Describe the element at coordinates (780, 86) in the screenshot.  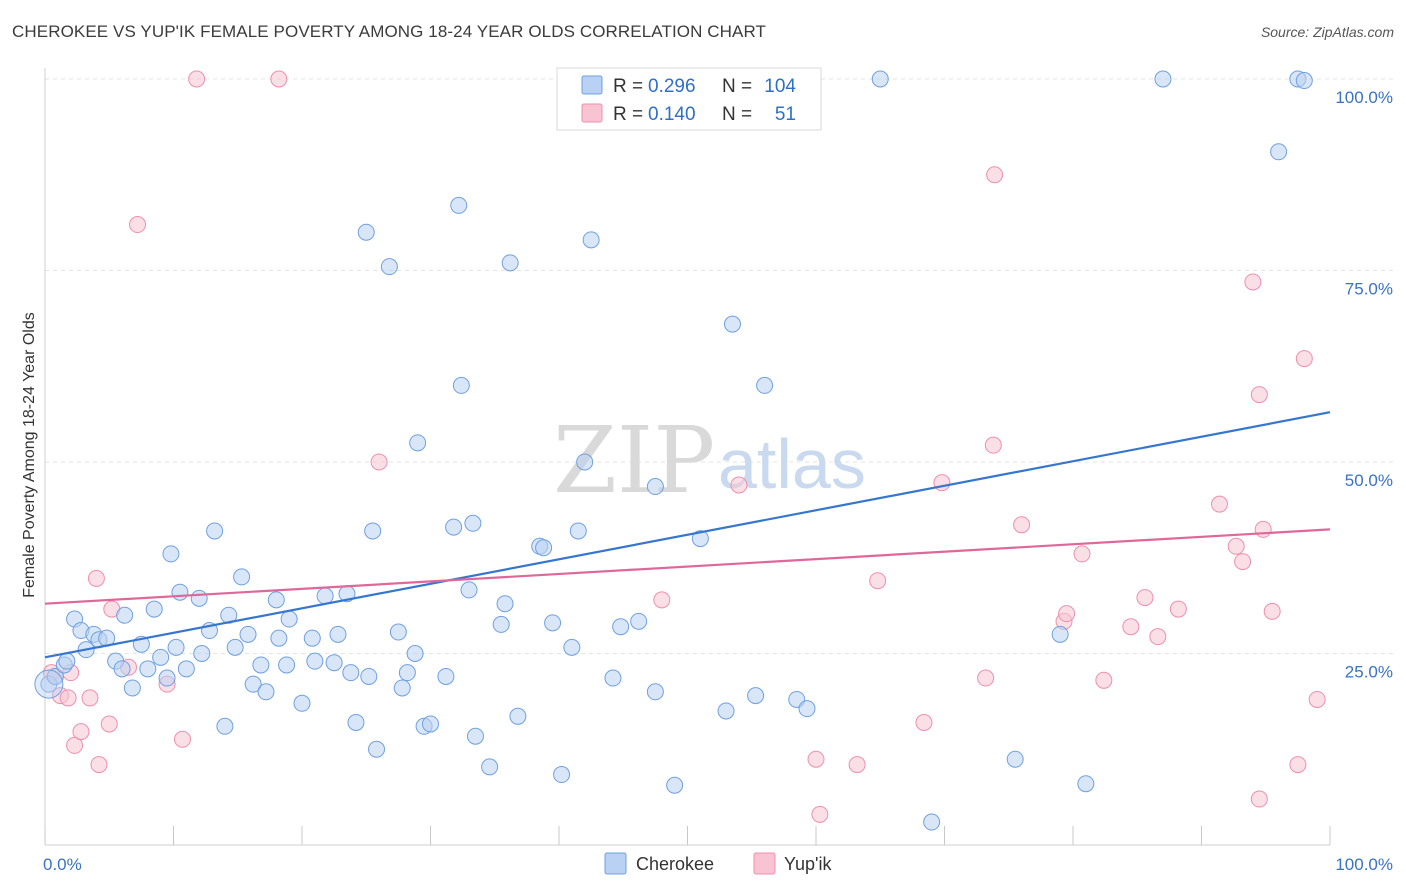
I see `legend-n-cherokee: 104` at that location.